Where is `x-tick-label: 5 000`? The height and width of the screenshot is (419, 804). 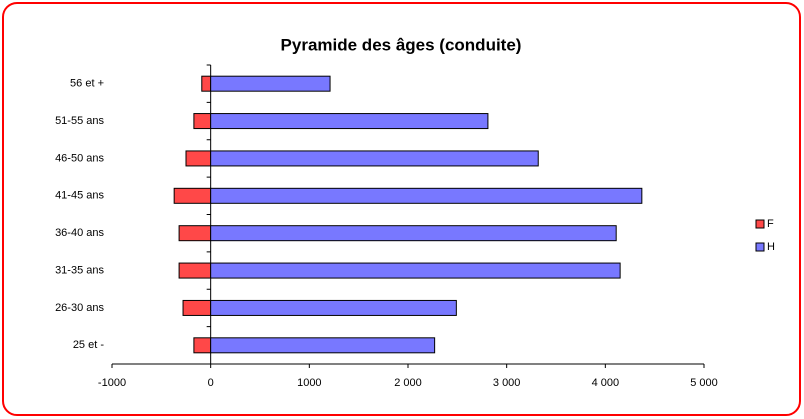 x-tick-label: 5 000 is located at coordinates (704, 383).